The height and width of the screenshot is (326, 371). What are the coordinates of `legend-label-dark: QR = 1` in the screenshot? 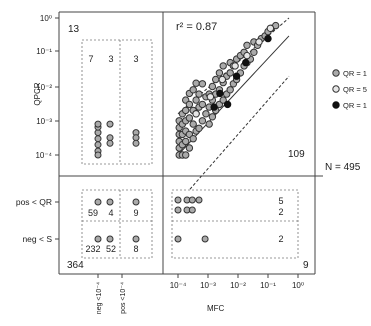 It's located at (355, 105).